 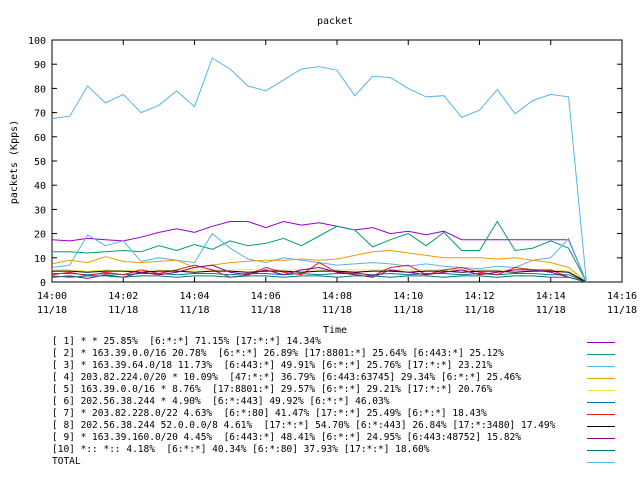 I want to click on chart-title: packet, so click(x=335, y=21).